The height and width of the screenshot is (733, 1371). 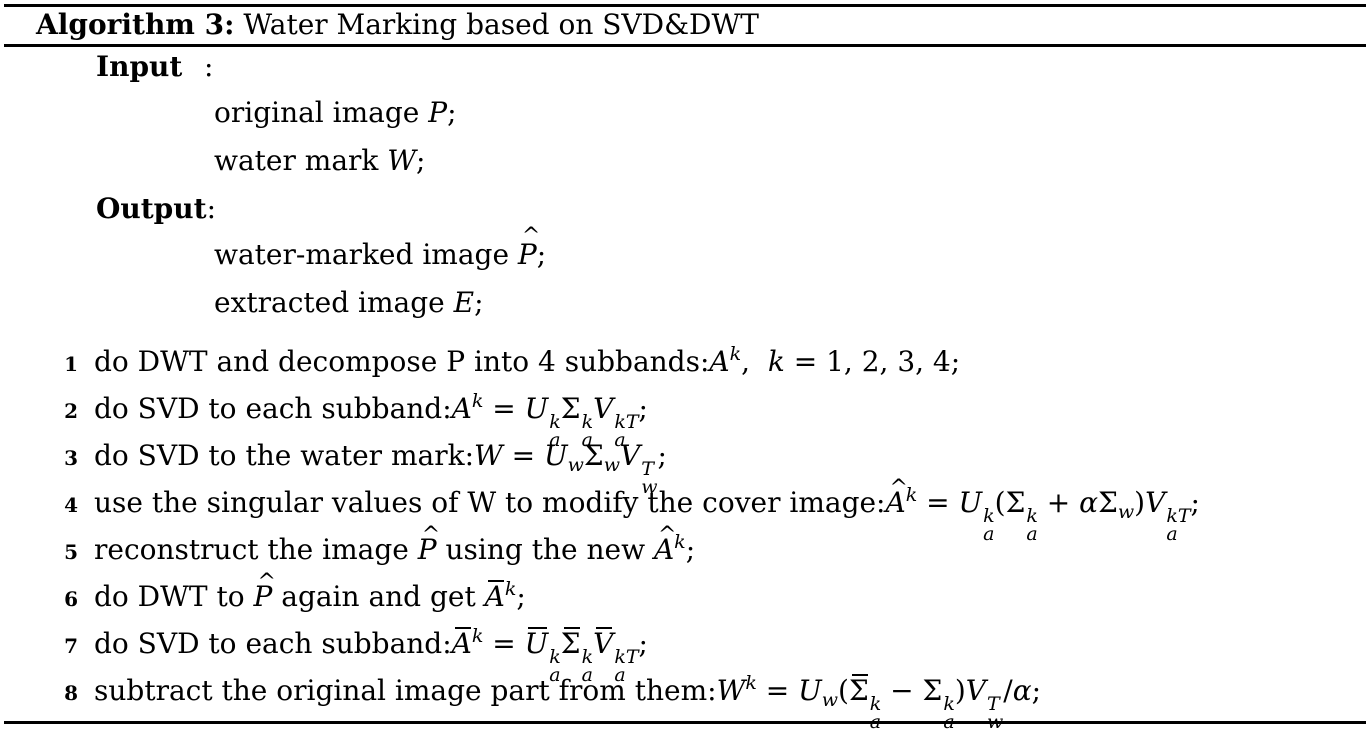 What do you see at coordinates (685, 45) in the screenshot?
I see `caption-rule` at bounding box center [685, 45].